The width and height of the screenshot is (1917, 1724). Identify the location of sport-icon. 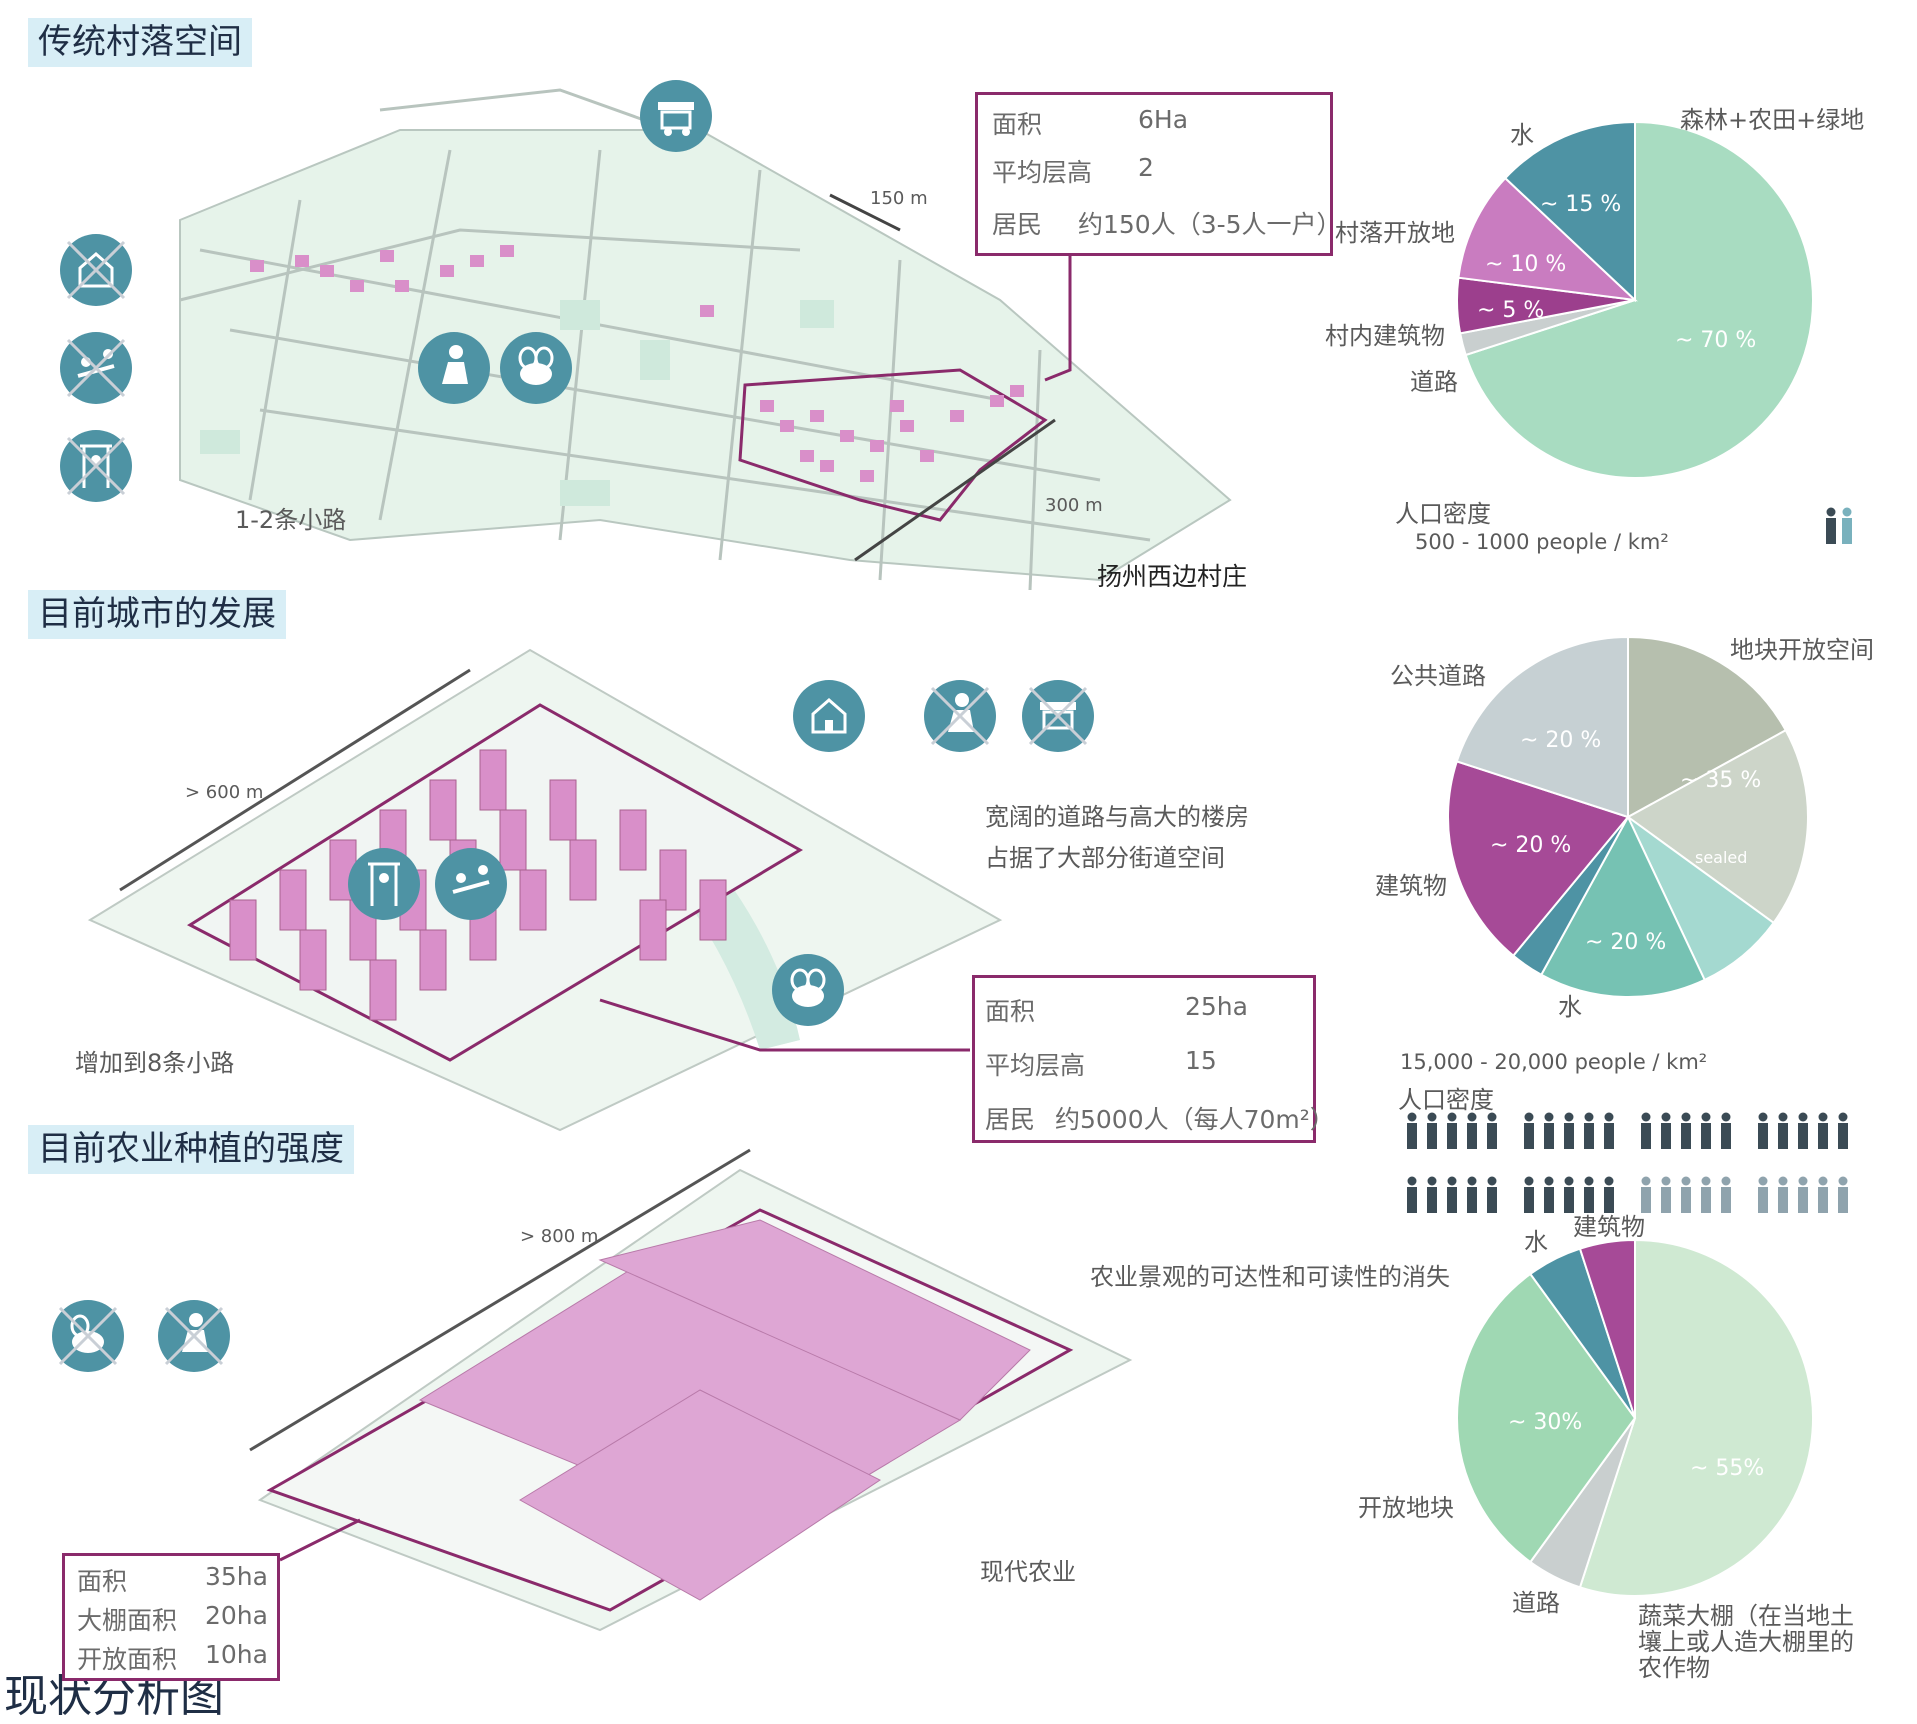
(384, 884).